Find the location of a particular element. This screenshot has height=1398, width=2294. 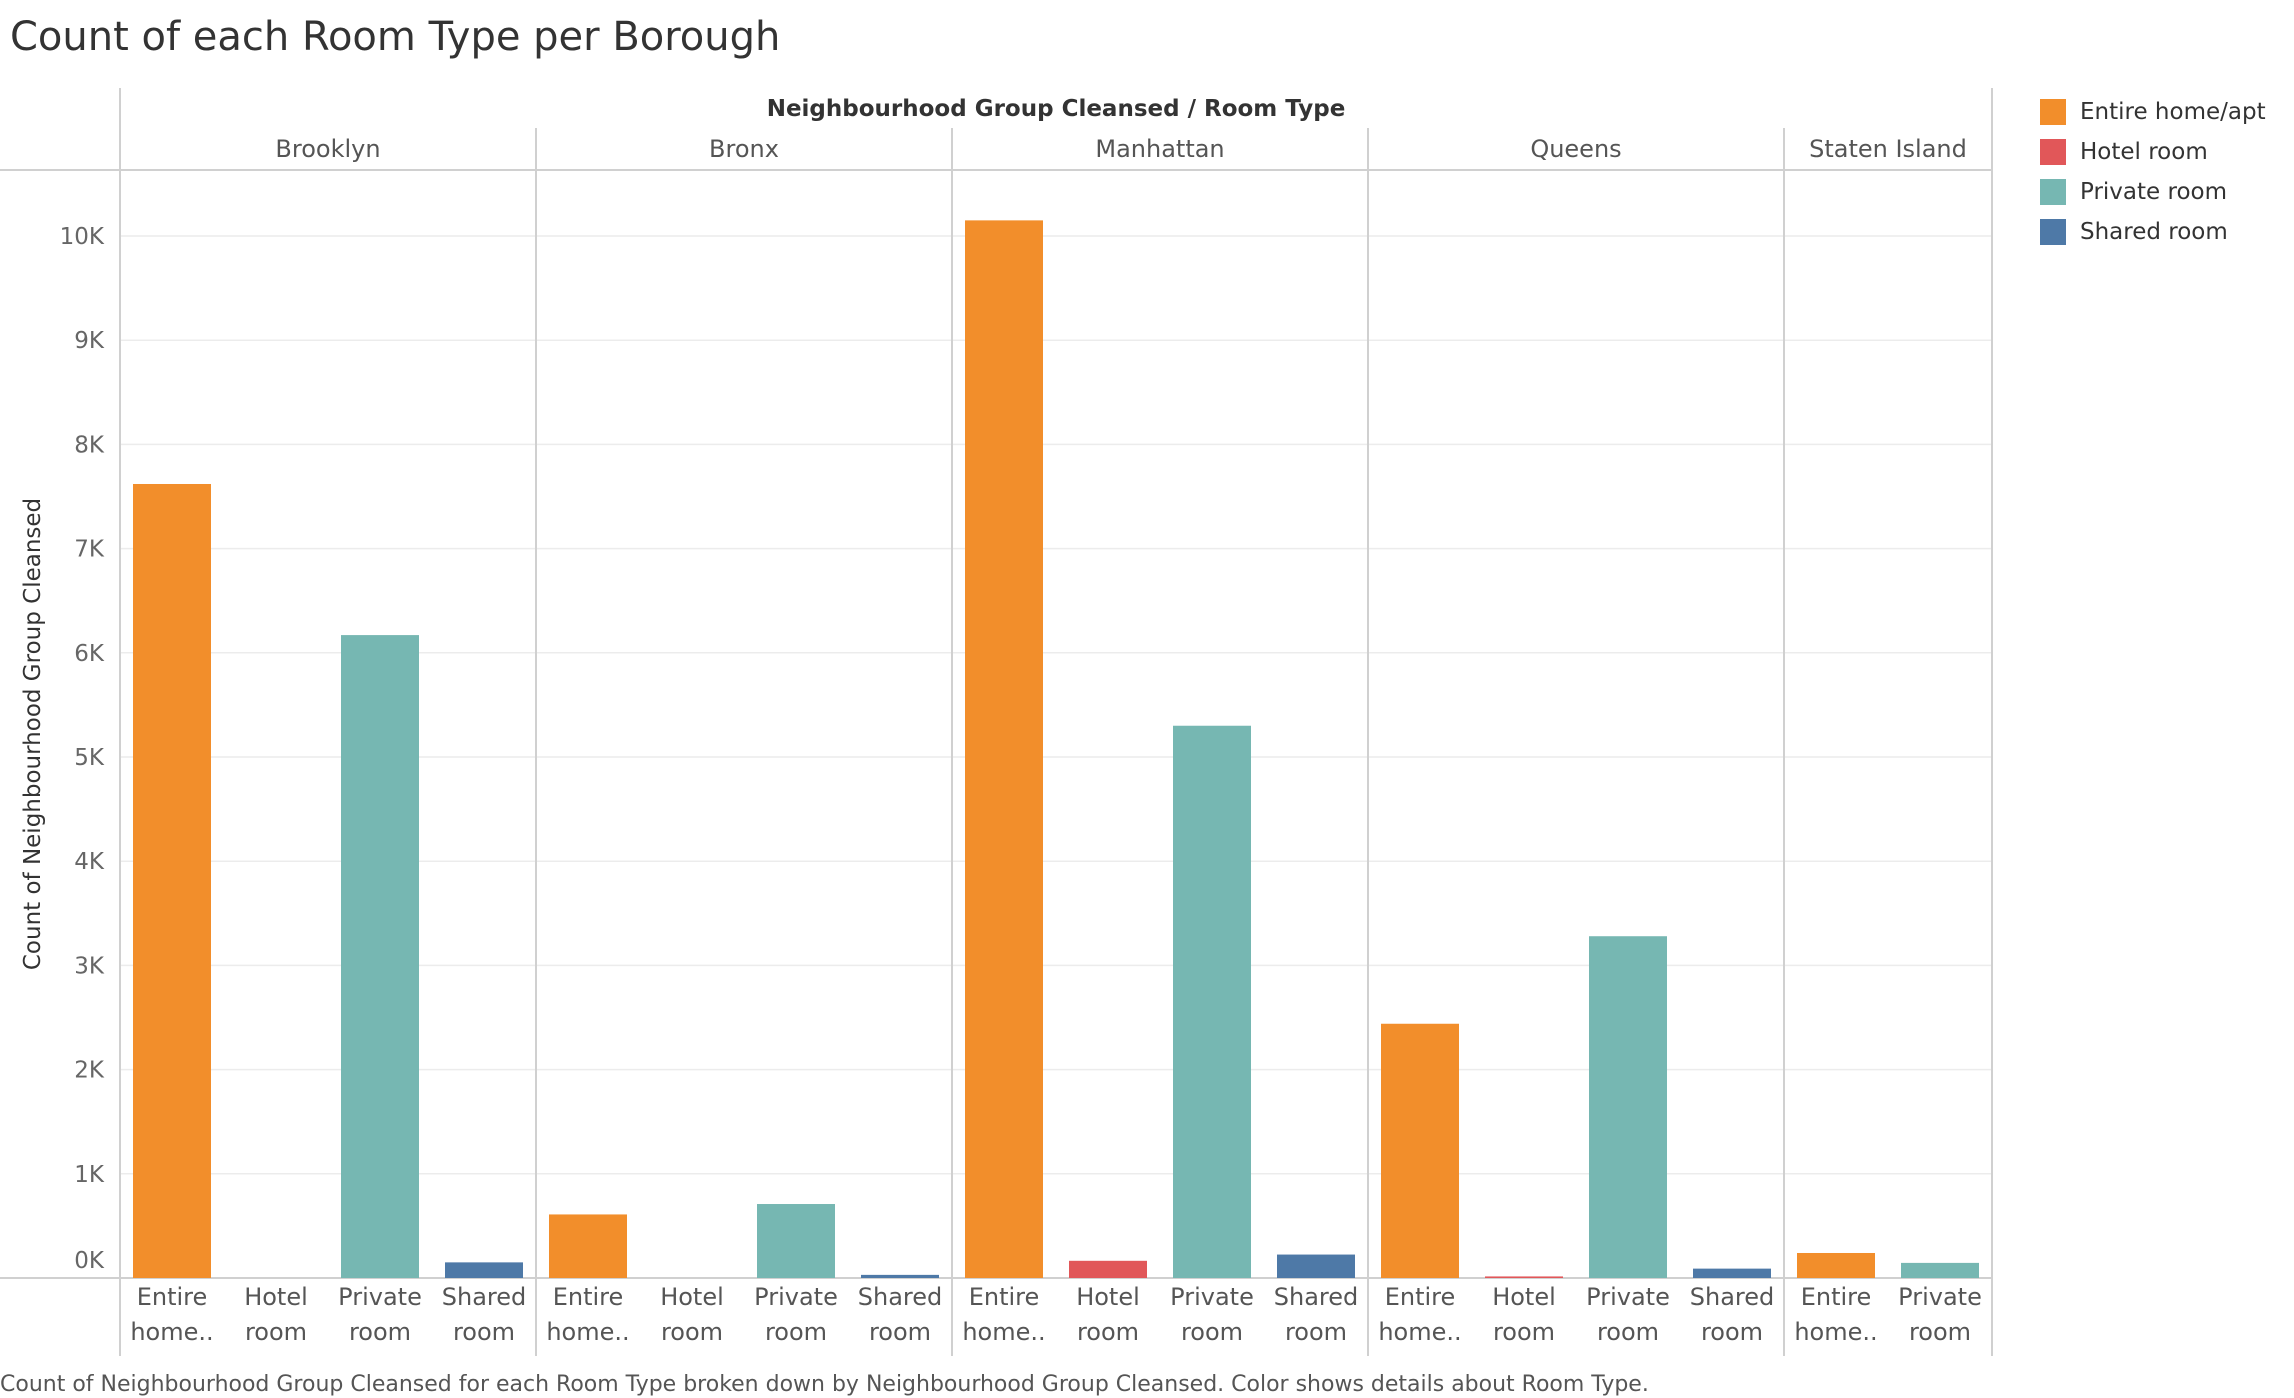

legend-label: Shared room is located at coordinates (2154, 232).